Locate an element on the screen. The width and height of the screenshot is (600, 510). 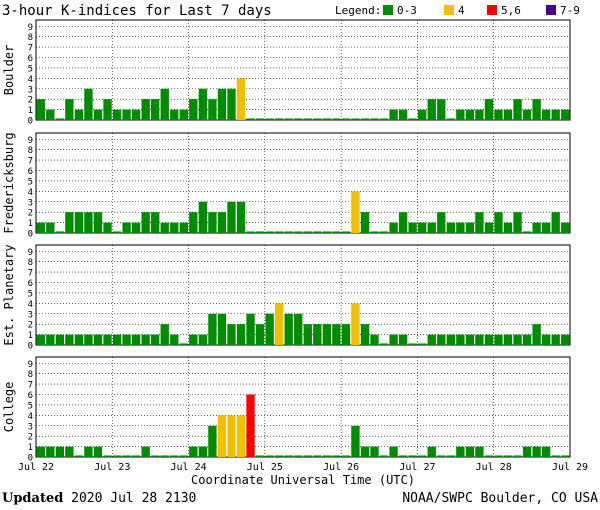
legend-label-1: 4 is located at coordinates (461, 10).